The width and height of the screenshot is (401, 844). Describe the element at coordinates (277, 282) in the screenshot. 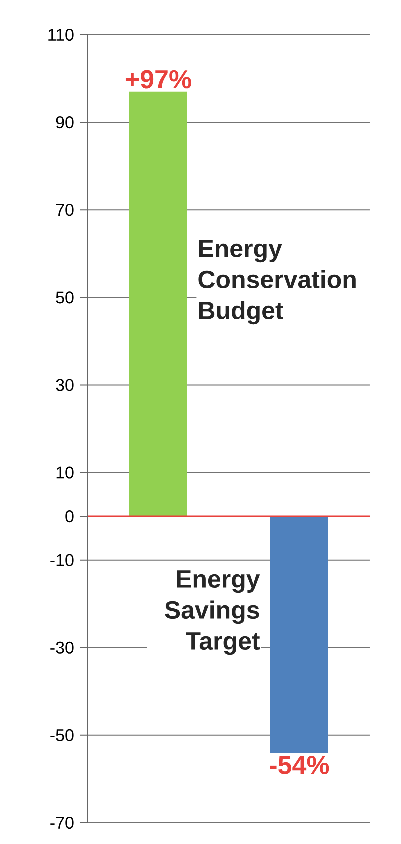

I see `annotation: Energy Conservation Budget` at that location.